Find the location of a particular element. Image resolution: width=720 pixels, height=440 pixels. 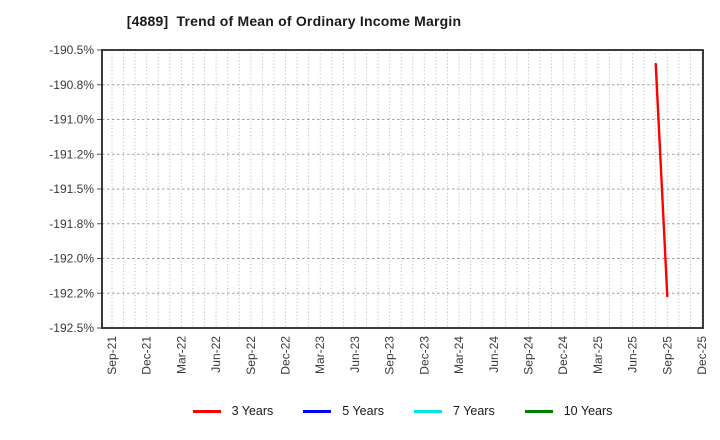

x-tick-label: Sep-24 is located at coordinates (528, 355).